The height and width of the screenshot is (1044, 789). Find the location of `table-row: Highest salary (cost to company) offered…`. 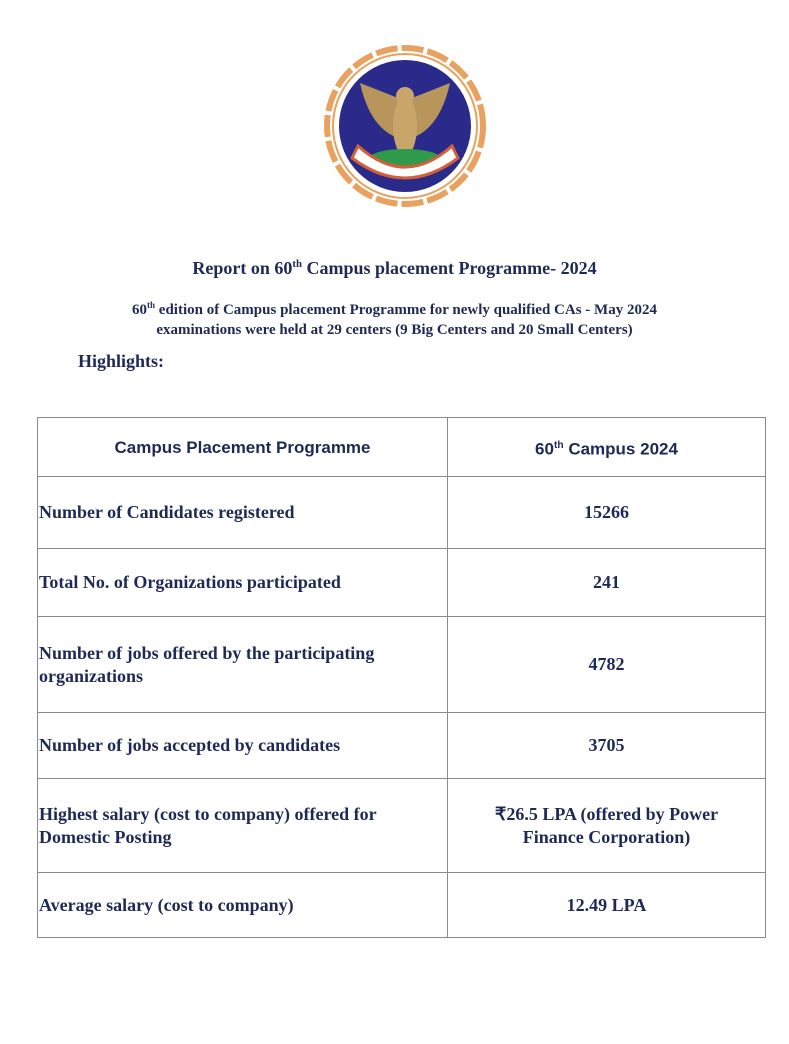

table-row: Highest salary (cost to company) offered… is located at coordinates (401, 825).